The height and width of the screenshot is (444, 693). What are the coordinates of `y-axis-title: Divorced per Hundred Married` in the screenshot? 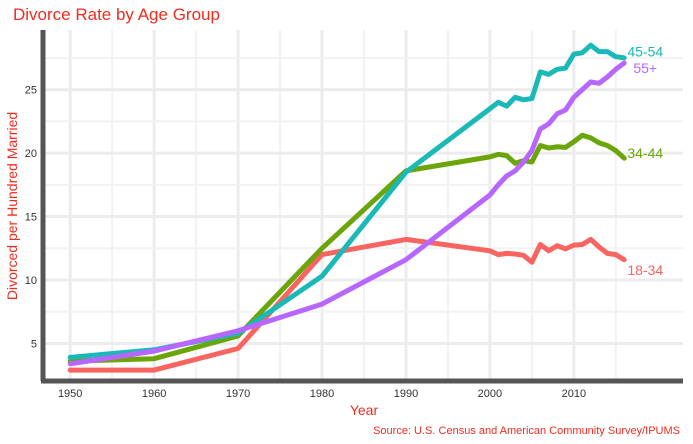 It's located at (12, 206).